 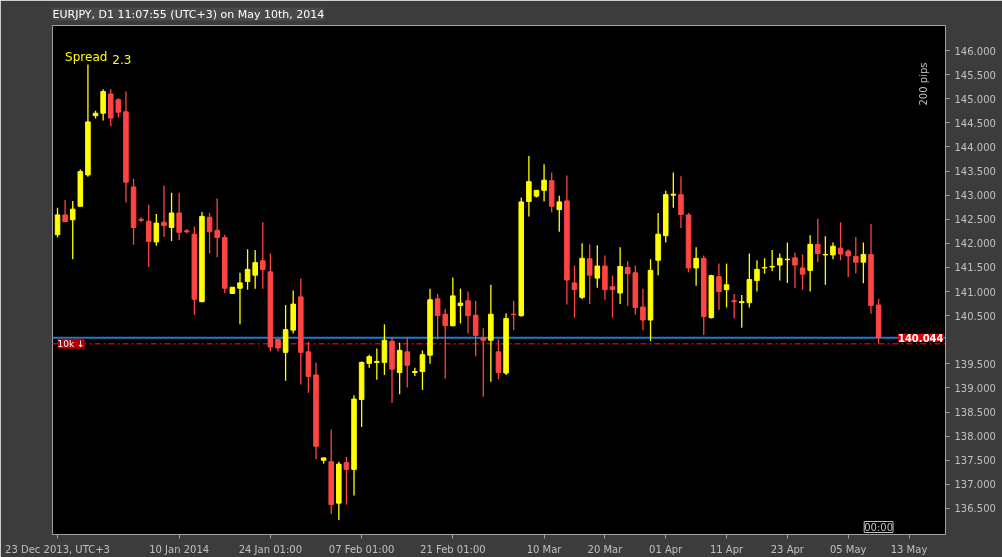 I want to click on y-tick-label: 140.500, so click(x=975, y=316).